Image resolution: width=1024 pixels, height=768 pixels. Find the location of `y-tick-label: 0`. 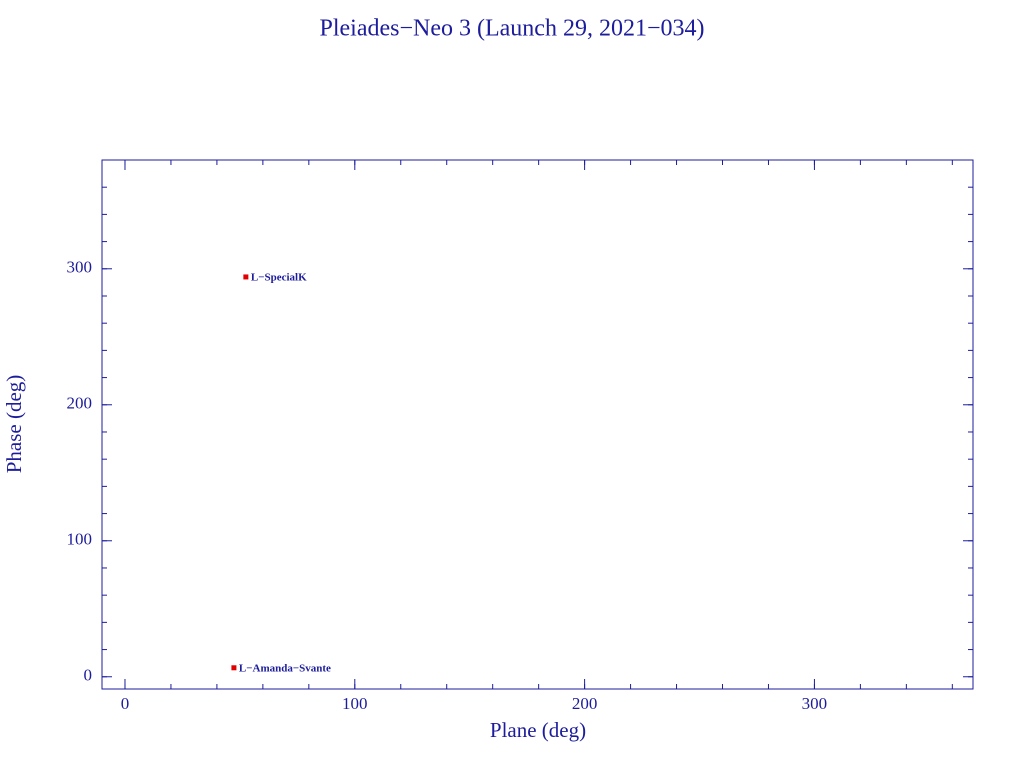

y-tick-label: 0 is located at coordinates (88, 675).